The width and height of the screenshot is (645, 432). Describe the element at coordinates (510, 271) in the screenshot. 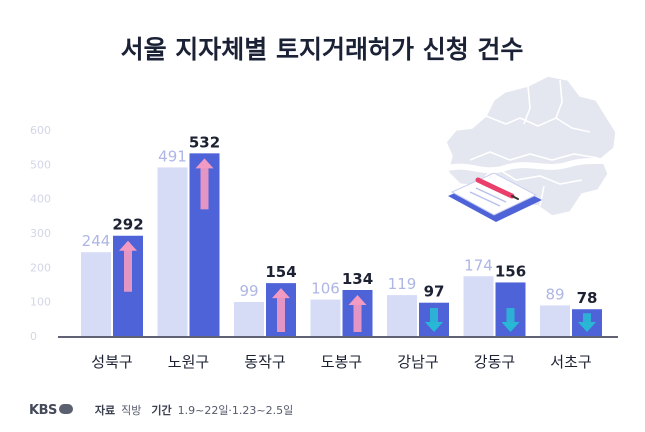

I see `value-label-current: 156` at that location.